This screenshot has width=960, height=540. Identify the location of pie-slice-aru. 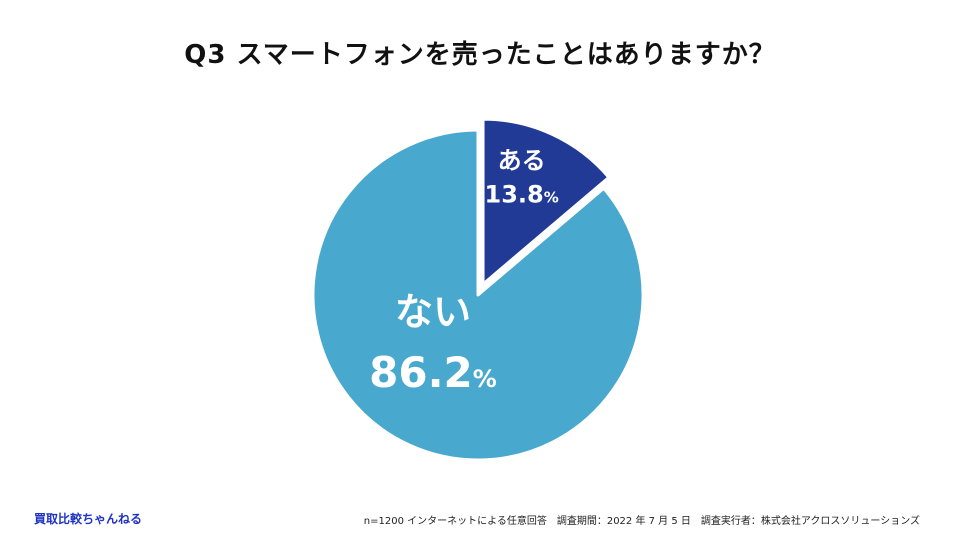
(546, 201).